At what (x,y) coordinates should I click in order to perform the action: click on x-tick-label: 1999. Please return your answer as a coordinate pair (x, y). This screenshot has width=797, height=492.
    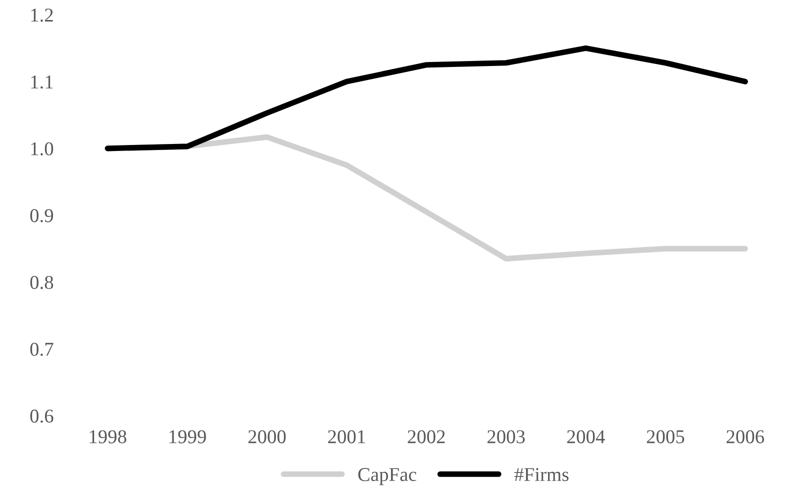
    Looking at the image, I should click on (188, 437).